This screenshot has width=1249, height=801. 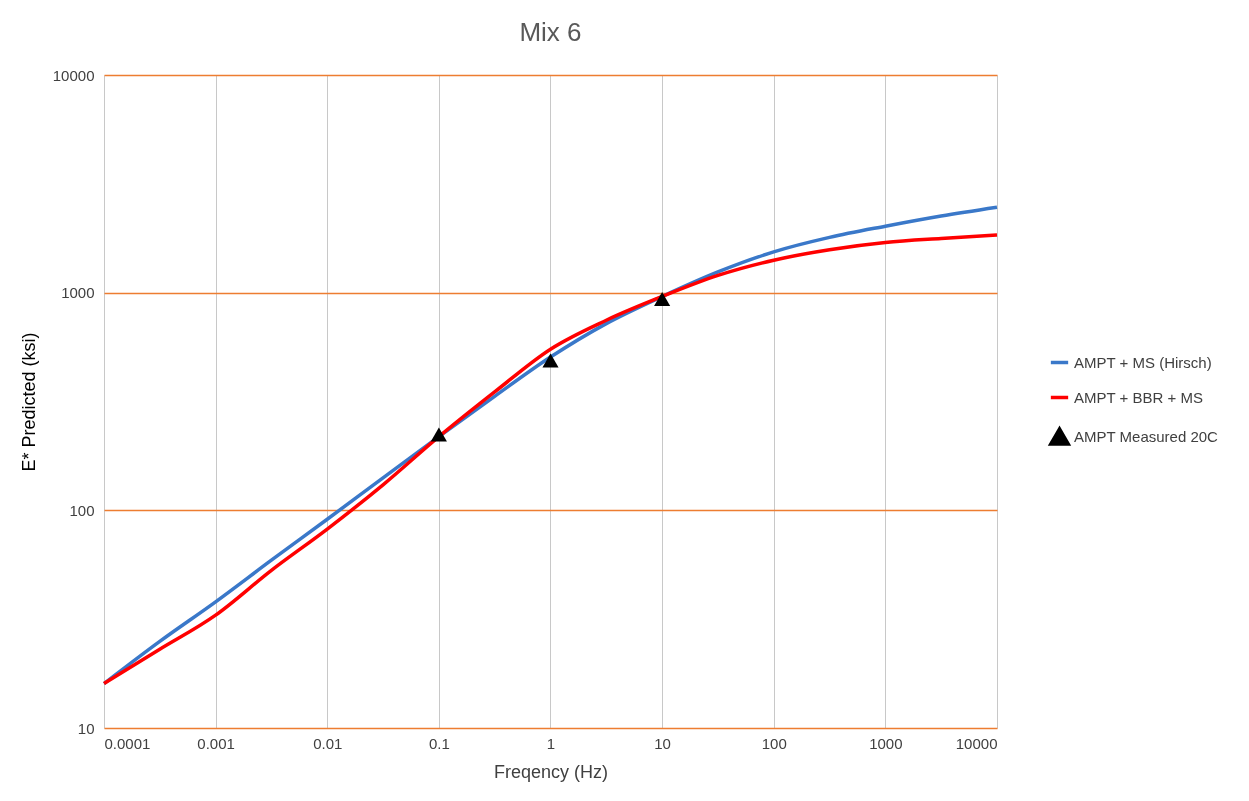 What do you see at coordinates (550, 32) in the screenshot?
I see `chart-title: Mix 6` at bounding box center [550, 32].